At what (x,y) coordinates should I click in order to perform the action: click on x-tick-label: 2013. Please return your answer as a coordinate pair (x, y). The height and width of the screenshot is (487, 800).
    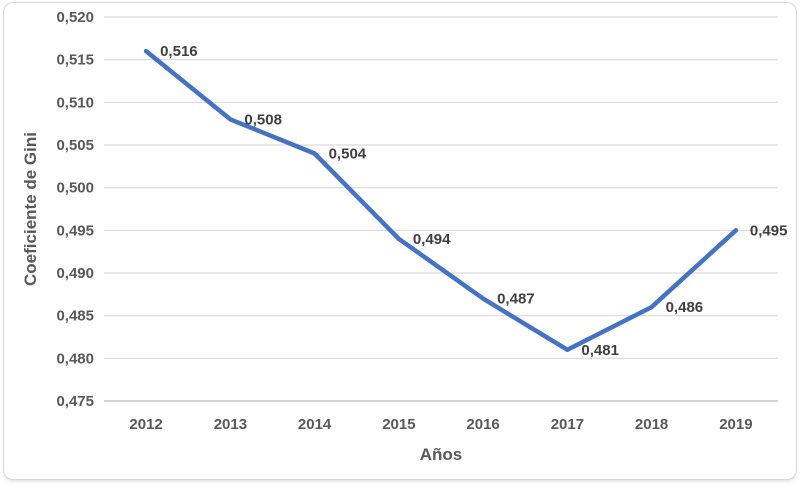
    Looking at the image, I should click on (230, 424).